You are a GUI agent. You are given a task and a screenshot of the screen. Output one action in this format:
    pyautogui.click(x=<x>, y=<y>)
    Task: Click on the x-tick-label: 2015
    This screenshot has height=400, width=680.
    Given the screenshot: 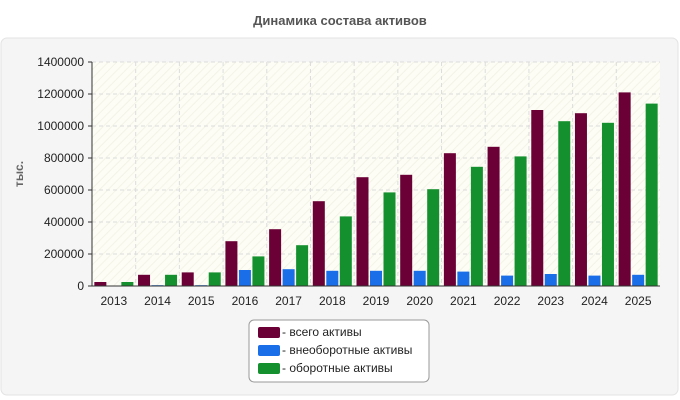 What is the action you would take?
    pyautogui.click(x=201, y=301)
    